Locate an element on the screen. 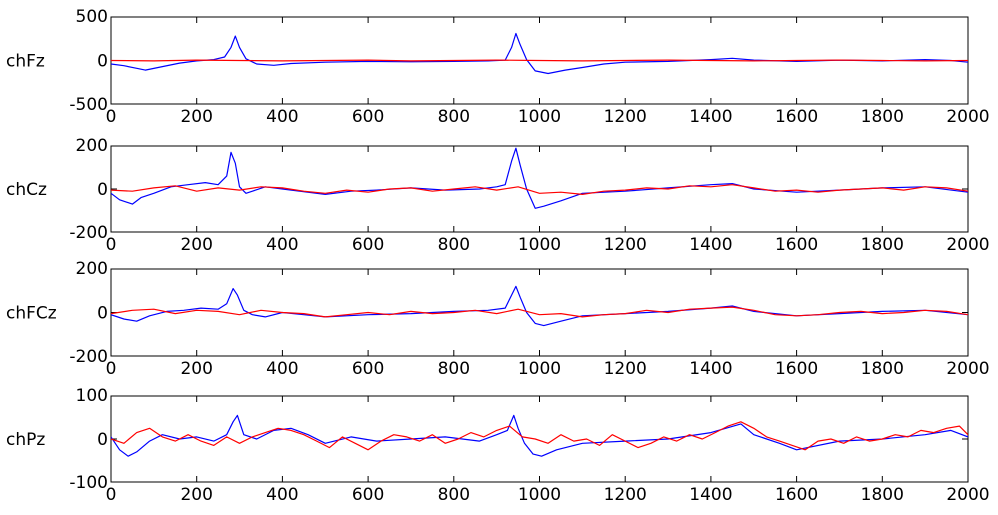  y-tick-label: -500 is located at coordinates (88, 105).